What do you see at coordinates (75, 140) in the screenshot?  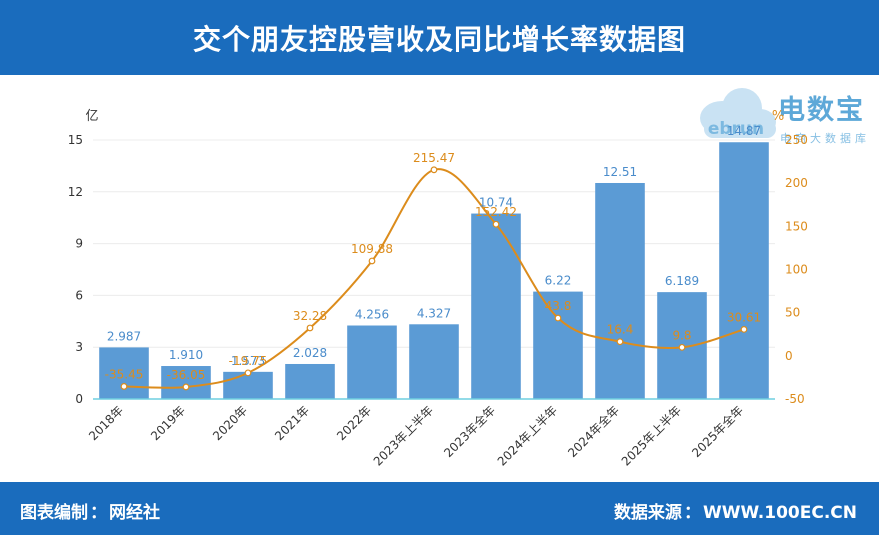 I see `left-axis-tick-label: 15` at bounding box center [75, 140].